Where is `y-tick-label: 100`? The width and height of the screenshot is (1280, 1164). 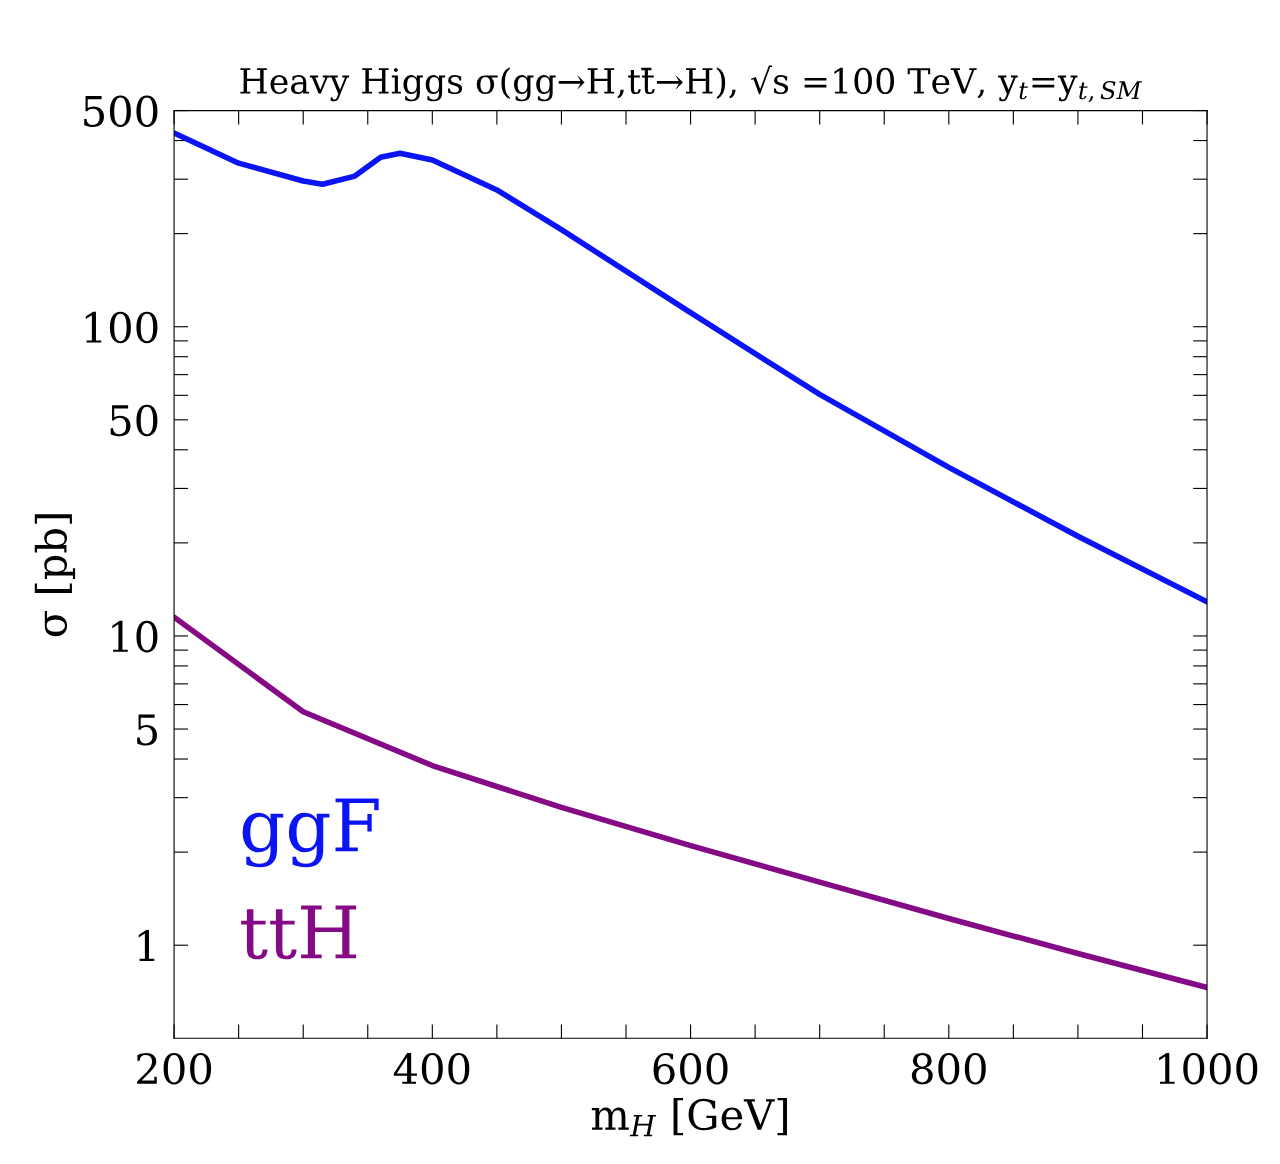
y-tick-label: 100 is located at coordinates (121, 327).